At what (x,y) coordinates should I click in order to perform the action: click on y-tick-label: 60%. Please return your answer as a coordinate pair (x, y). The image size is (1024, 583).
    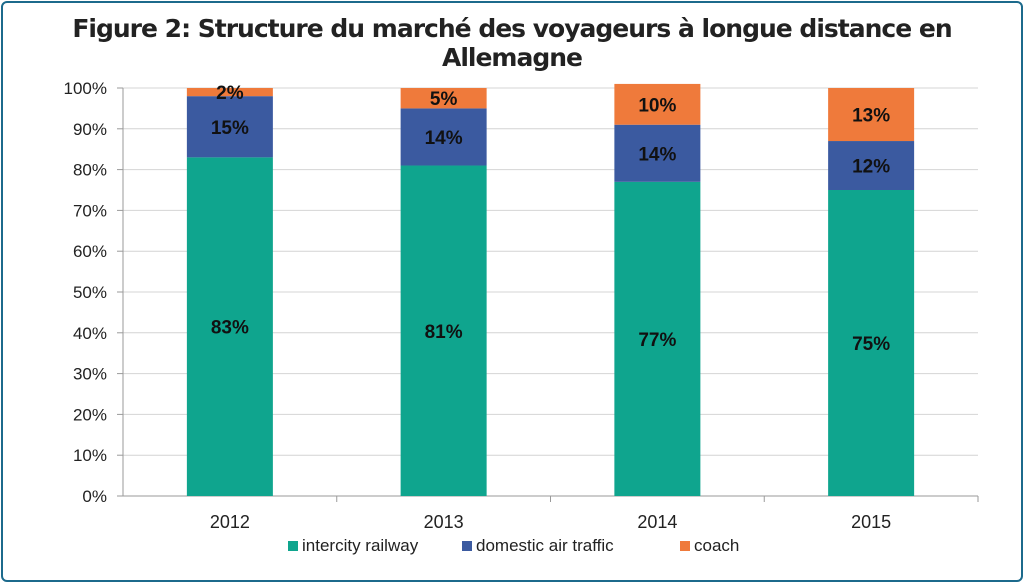
    Looking at the image, I should click on (90, 251).